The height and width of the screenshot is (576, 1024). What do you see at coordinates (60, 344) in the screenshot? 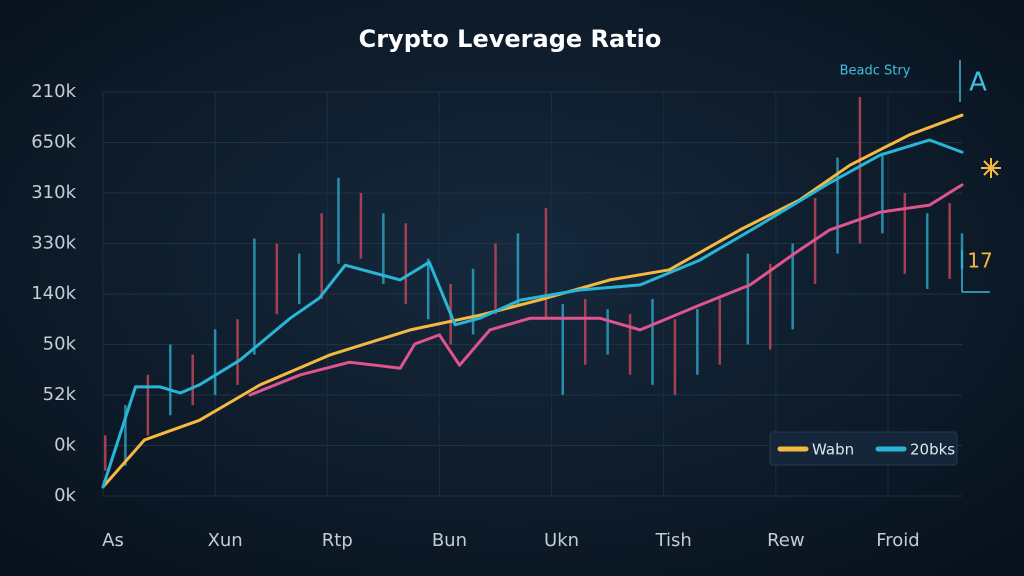
I see `y-tick-label: 50k` at bounding box center [60, 344].